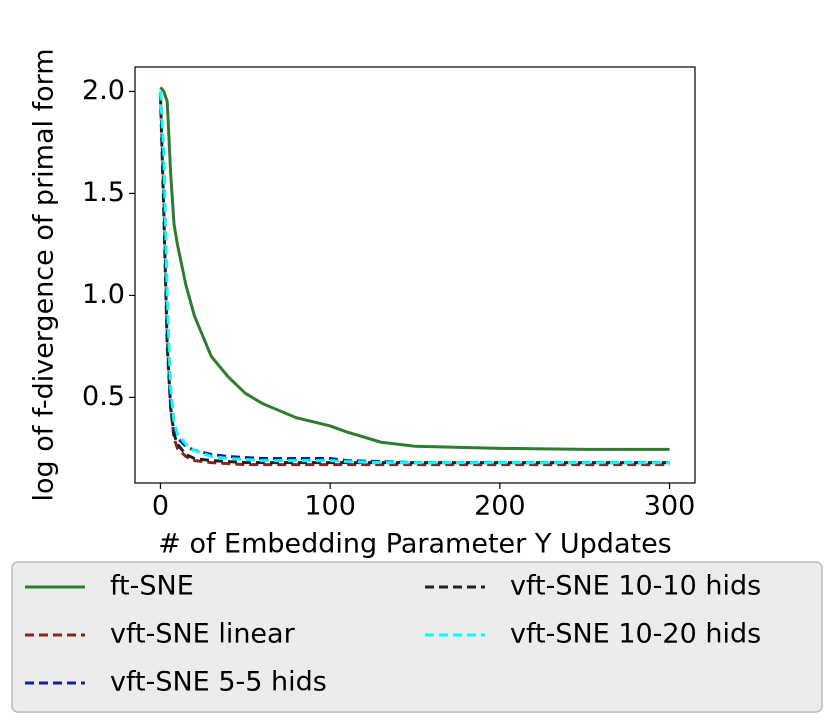  Describe the element at coordinates (103, 294) in the screenshot. I see `y-tick-label: 1.0` at that location.